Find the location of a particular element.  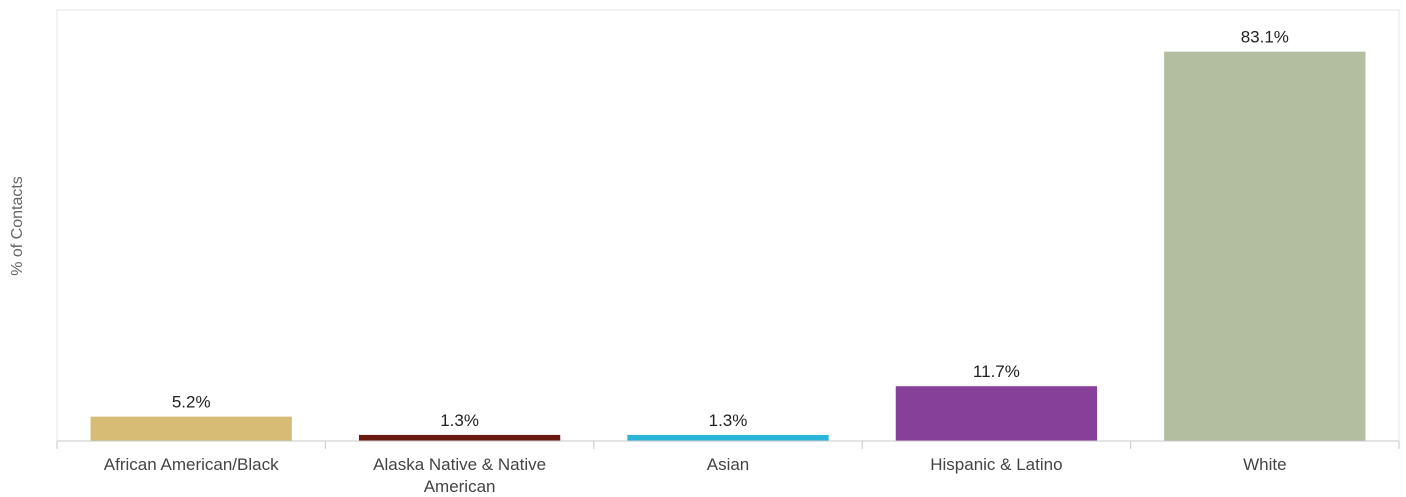

x-tick-label-4: White is located at coordinates (1264, 464).